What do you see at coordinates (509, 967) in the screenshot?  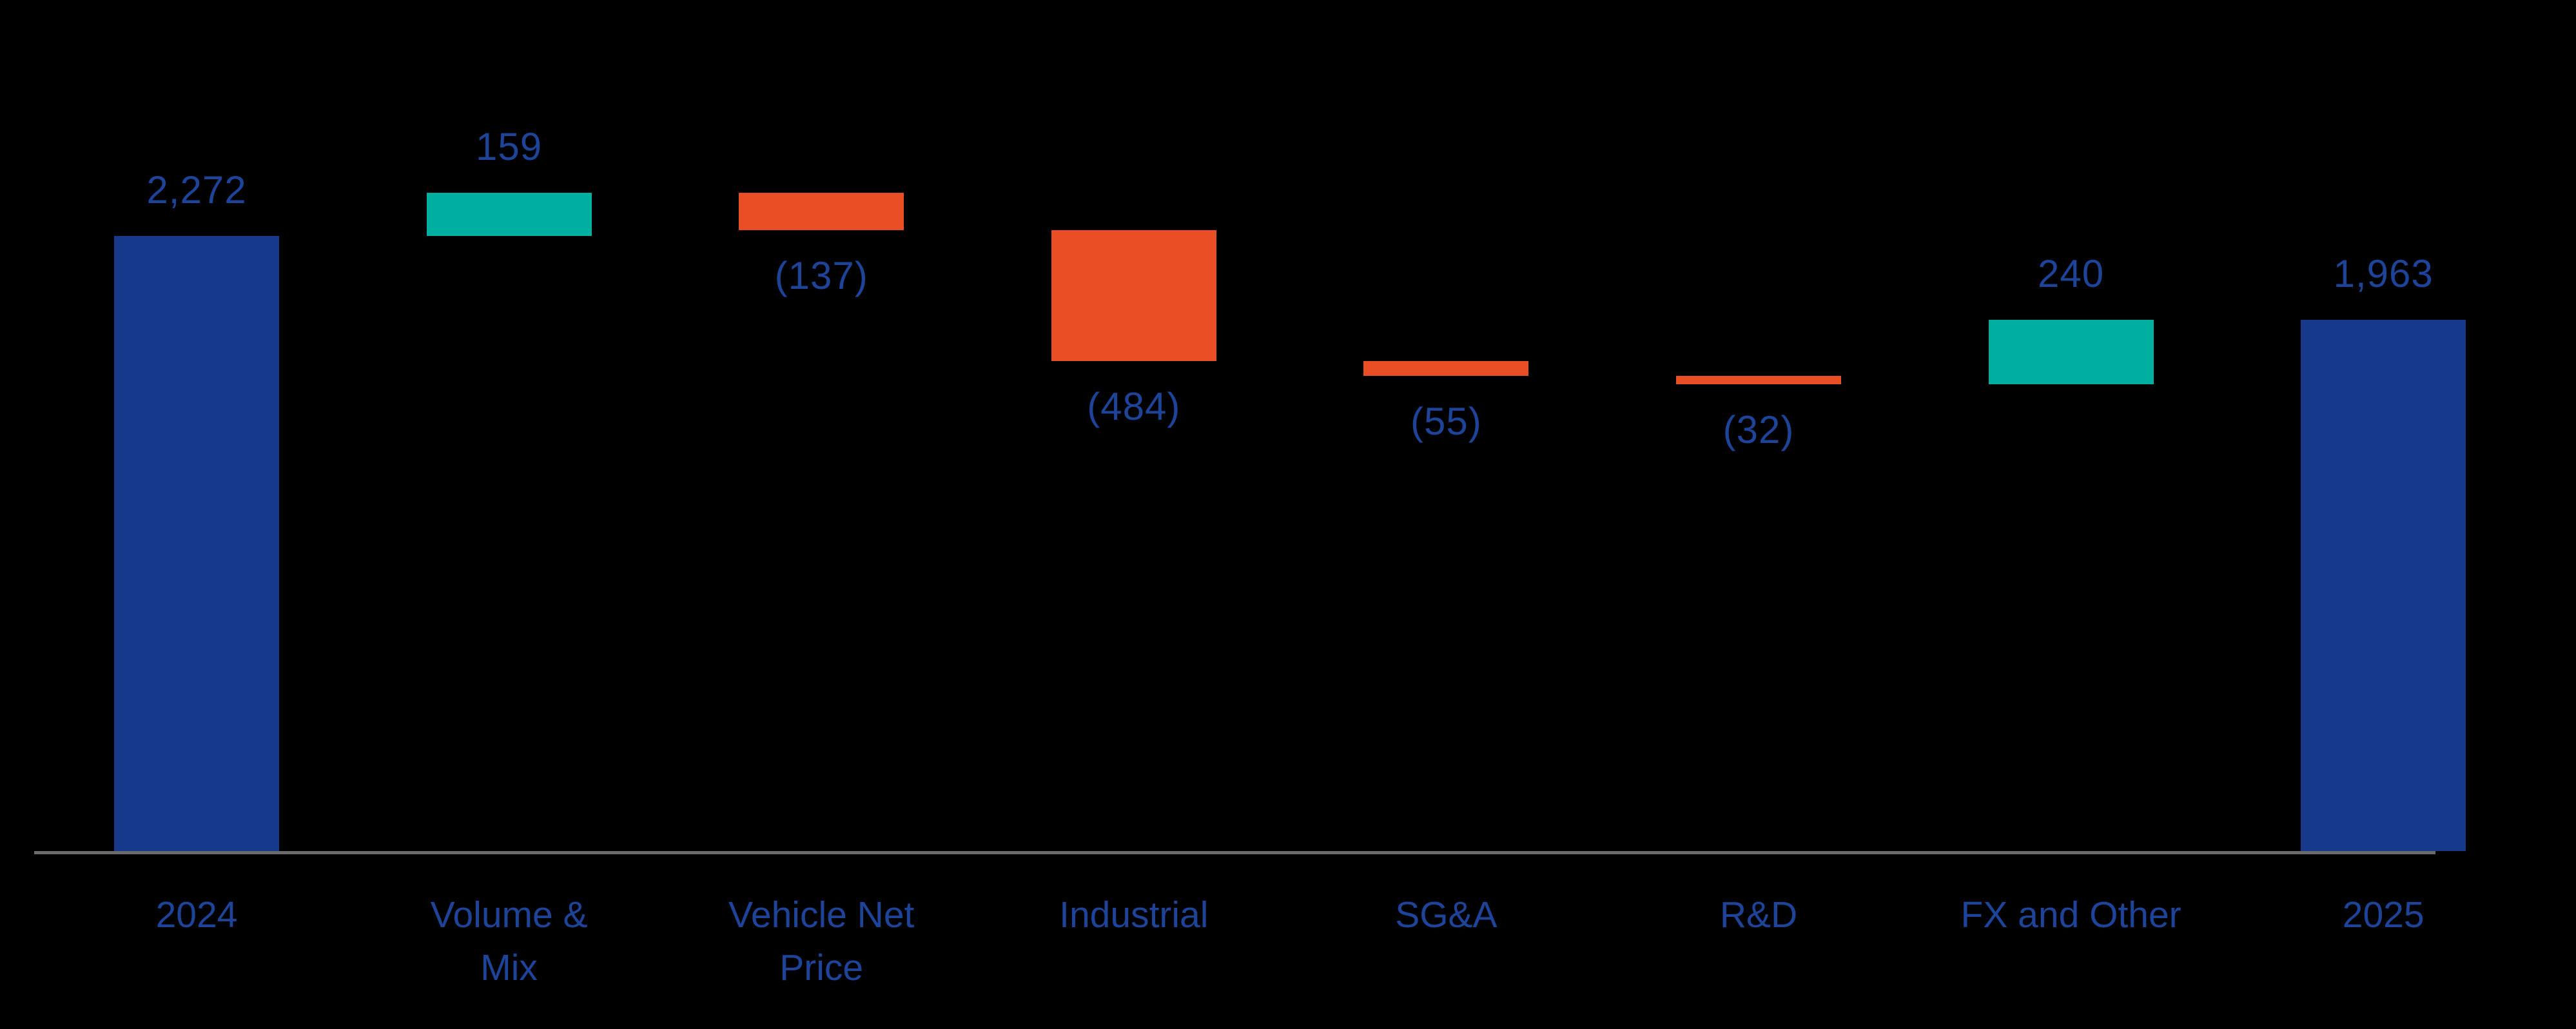 I see `category-label-line: Mix` at bounding box center [509, 967].